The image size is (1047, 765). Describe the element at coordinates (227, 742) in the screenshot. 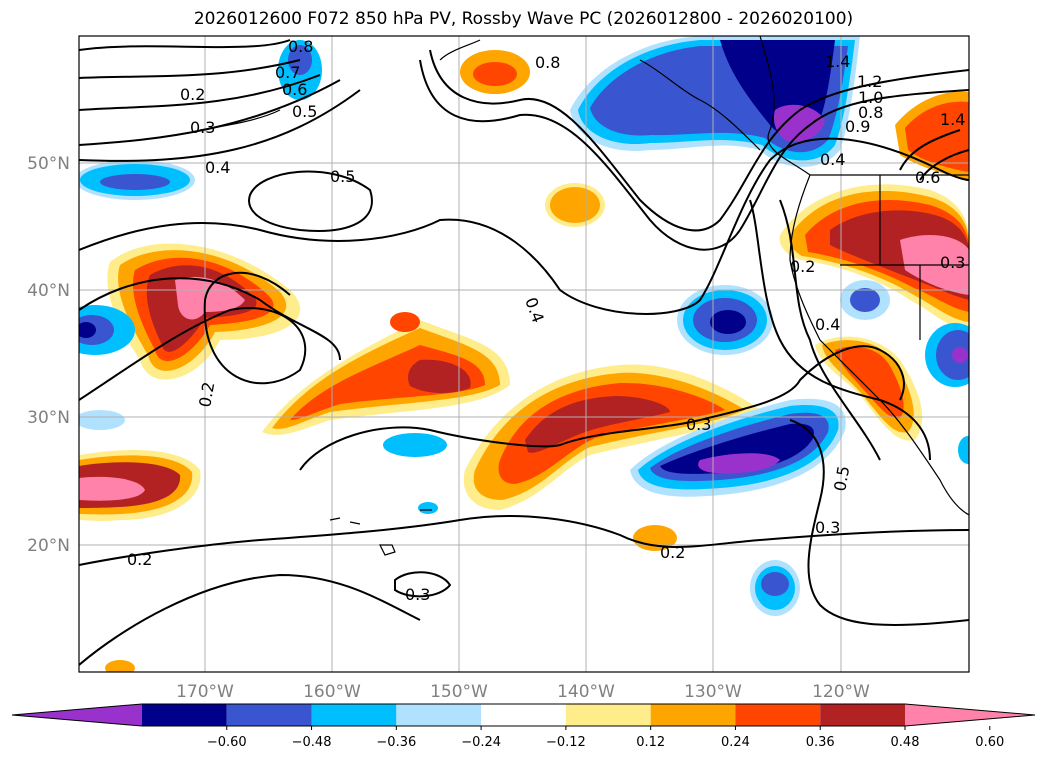

I see `colorbar-tick-label: −0.60` at that location.